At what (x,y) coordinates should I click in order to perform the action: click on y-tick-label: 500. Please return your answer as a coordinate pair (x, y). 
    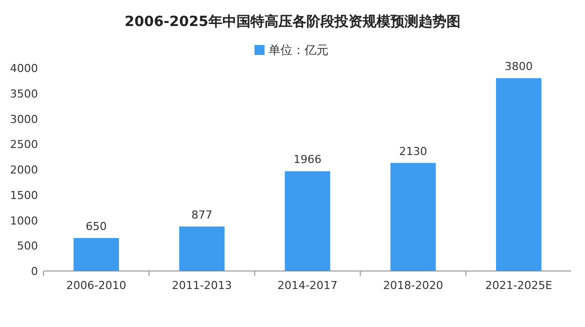
    Looking at the image, I should click on (27, 246).